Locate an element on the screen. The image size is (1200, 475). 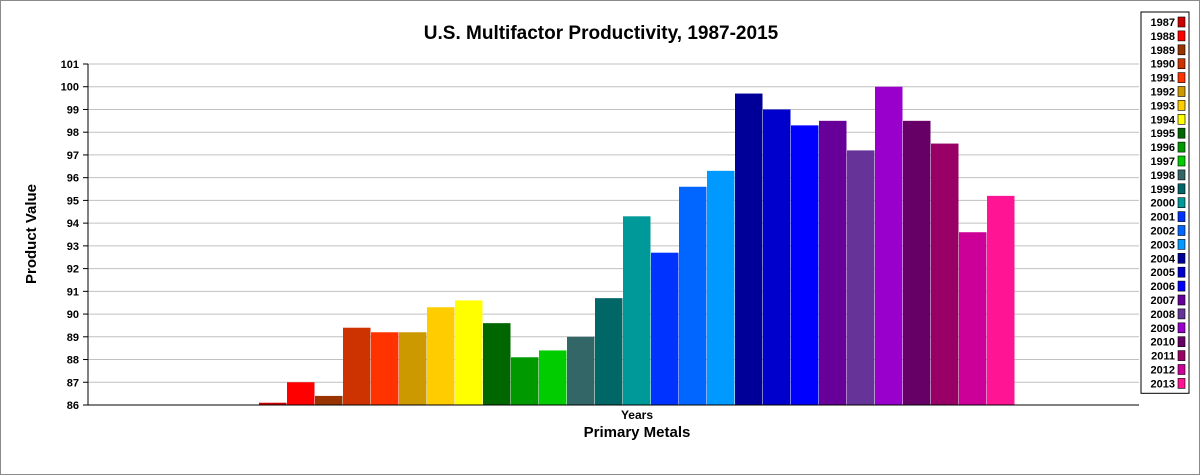
legend-swatch-2007 is located at coordinates (1181, 300).